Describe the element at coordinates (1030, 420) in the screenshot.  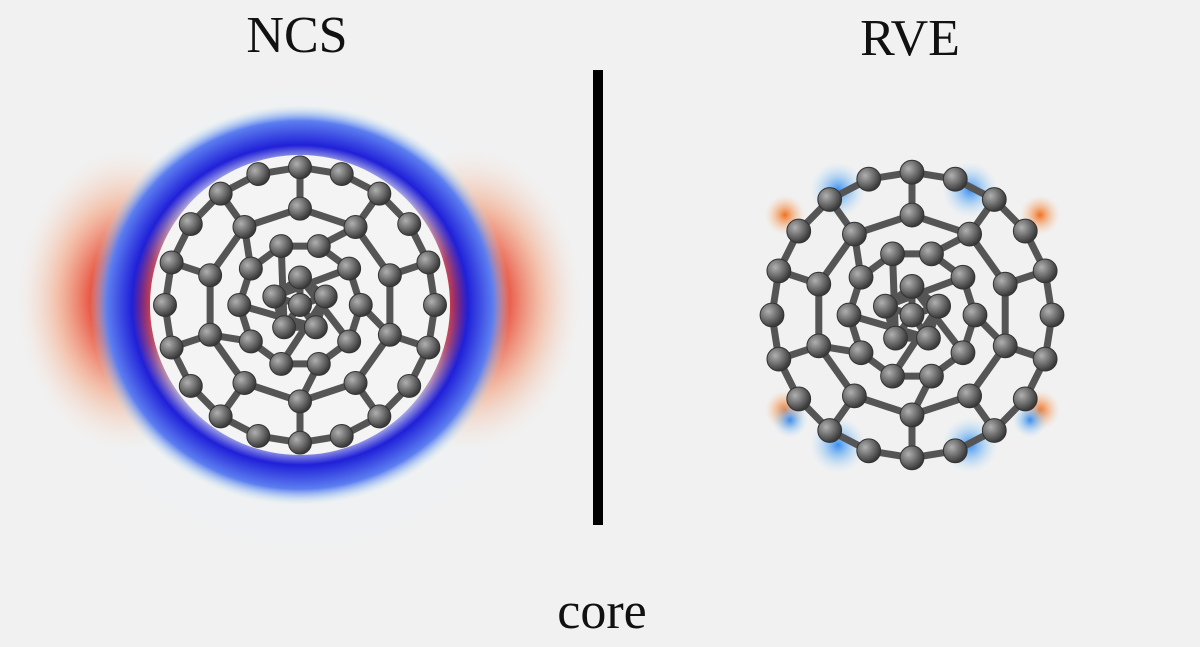
I see `field-spot` at that location.